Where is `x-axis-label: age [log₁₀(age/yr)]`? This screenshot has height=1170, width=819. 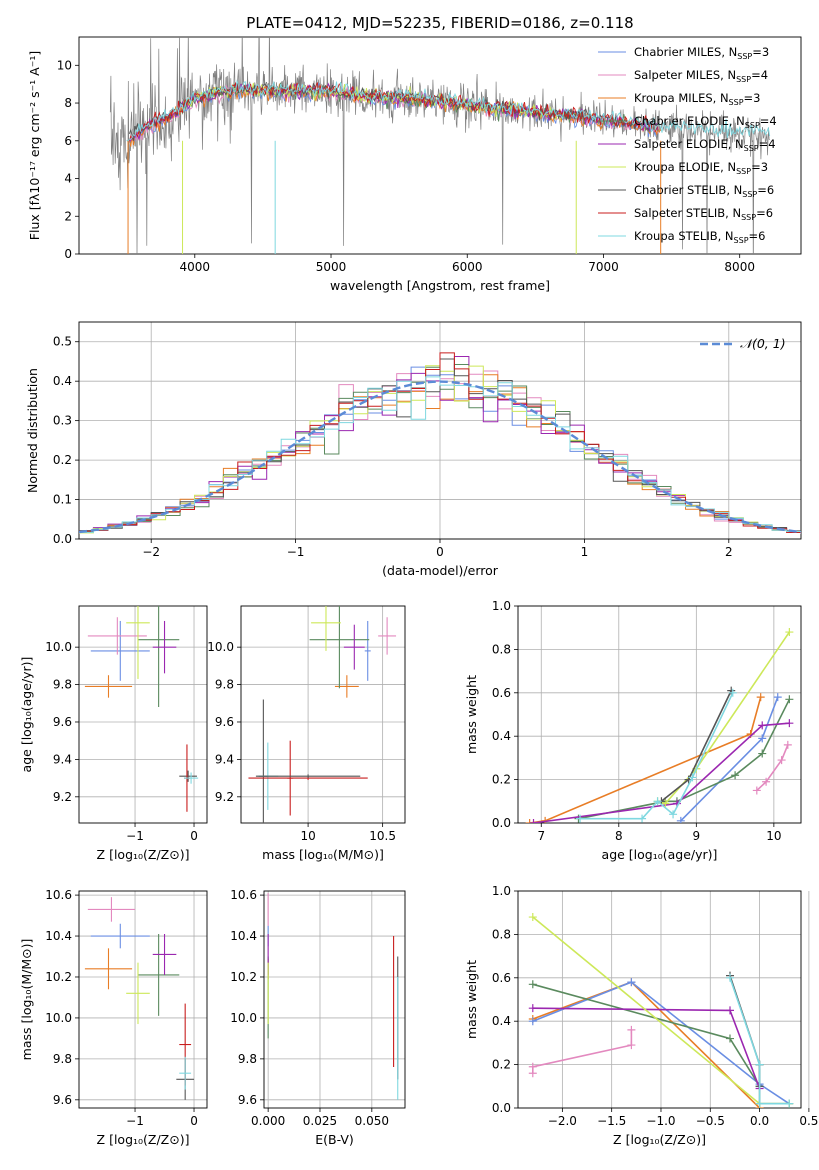
x-axis-label: age [log₁₀(age/yr)] is located at coordinates (660, 854).